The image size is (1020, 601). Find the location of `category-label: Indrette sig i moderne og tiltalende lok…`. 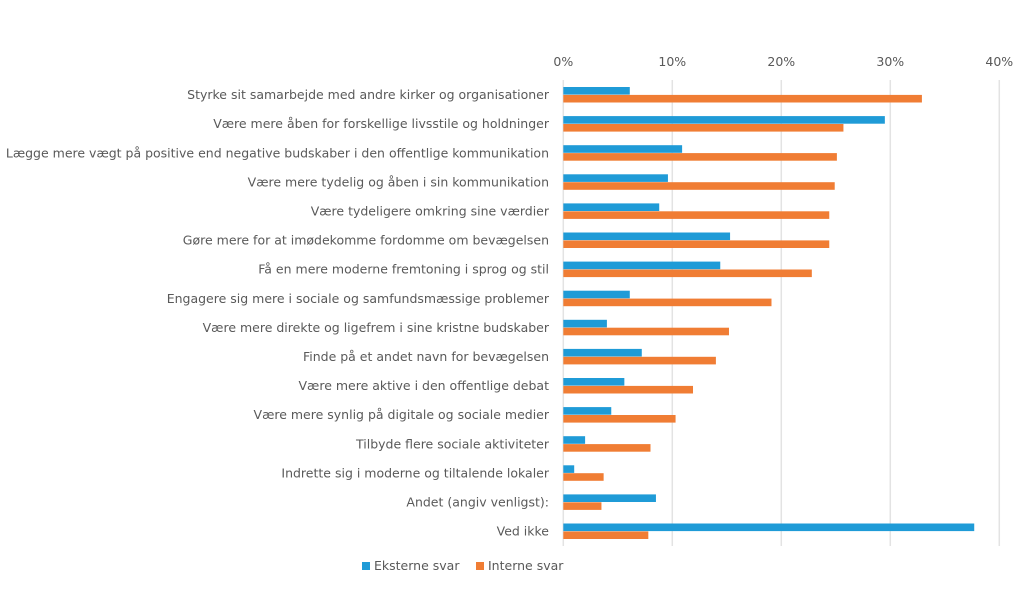

category-label: Indrette sig i moderne og tiltalende lok… is located at coordinates (415, 472).